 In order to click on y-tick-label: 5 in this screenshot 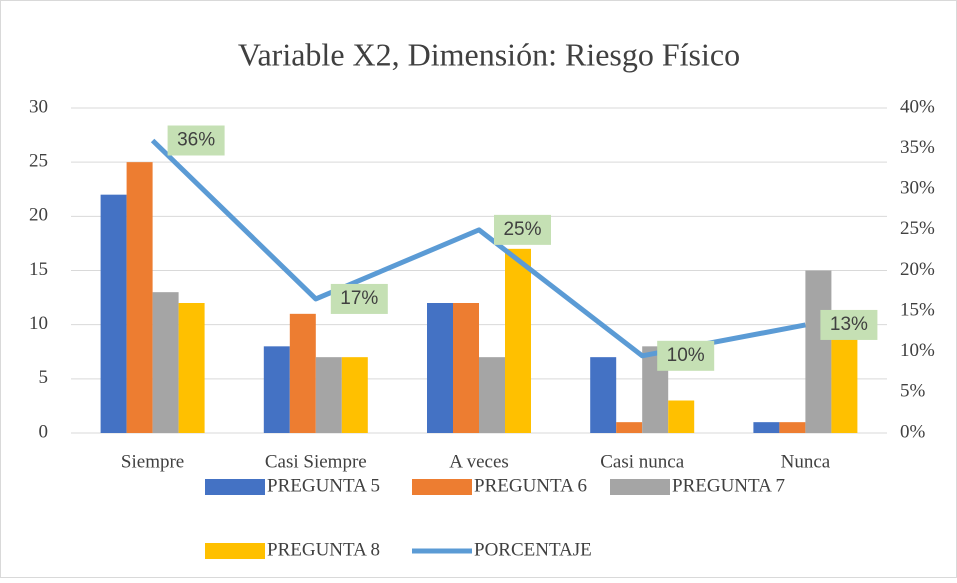, I will do `click(44, 377)`.